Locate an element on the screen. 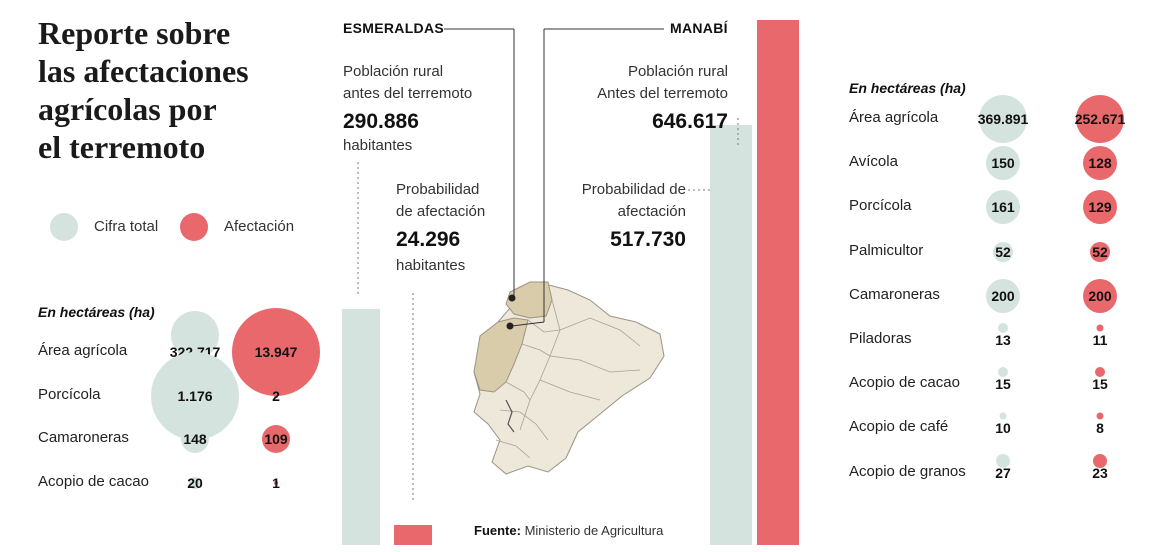 The height and width of the screenshot is (552, 1170). title-line: las afectaciones is located at coordinates (143, 71).